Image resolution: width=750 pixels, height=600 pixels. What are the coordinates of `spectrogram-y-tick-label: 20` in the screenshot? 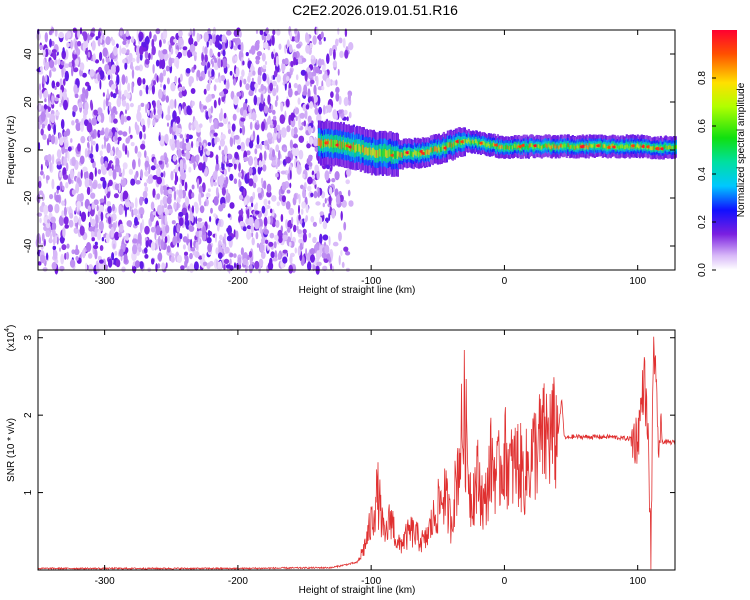 It's located at (28, 102).